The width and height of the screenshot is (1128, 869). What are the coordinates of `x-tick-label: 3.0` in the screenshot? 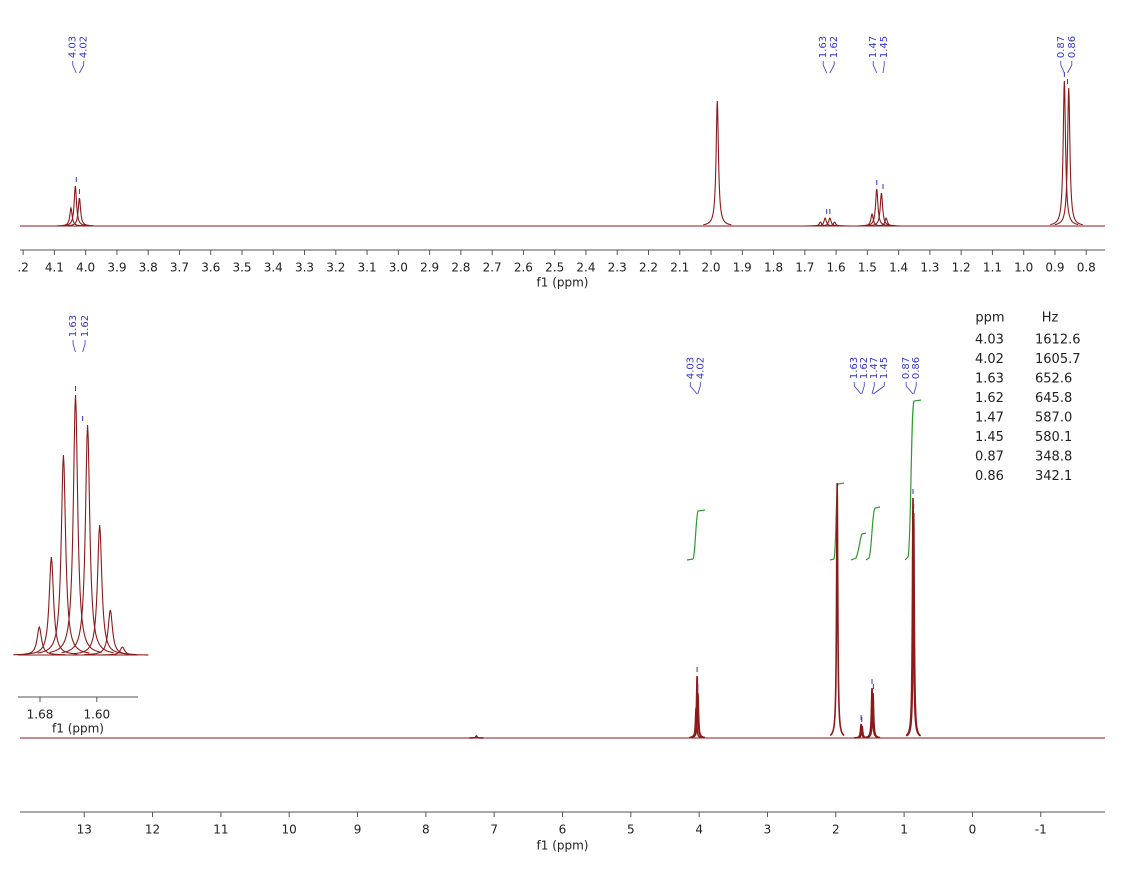 It's located at (398, 268).